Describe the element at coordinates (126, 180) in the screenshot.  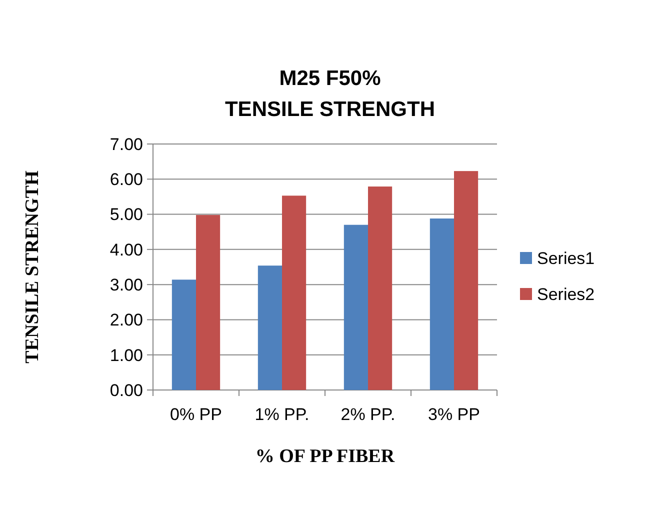
I see `y-tick-label: 6.00` at that location.